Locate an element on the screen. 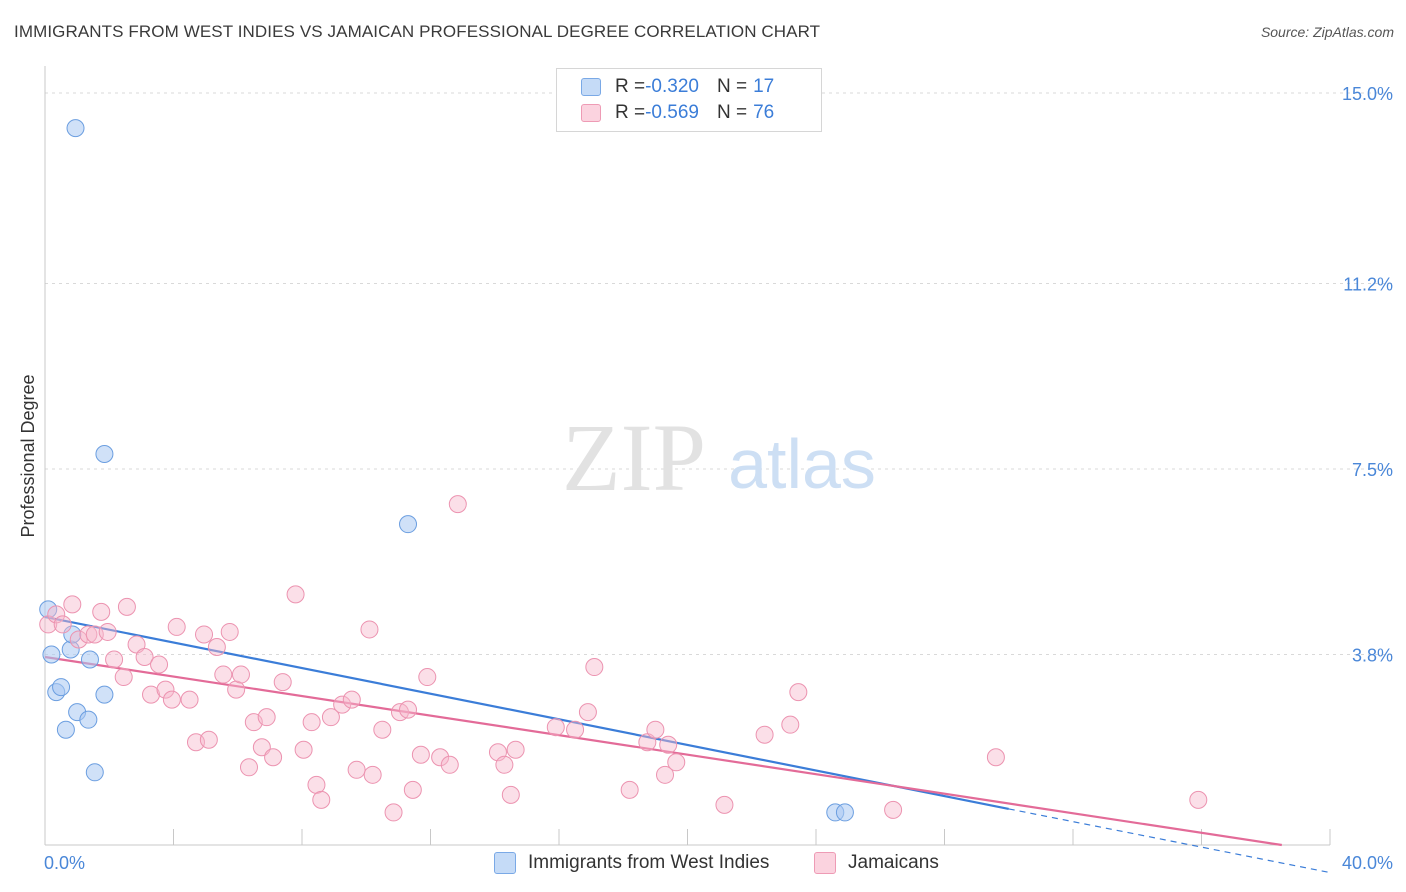 This screenshot has height=892, width=1406. y-tick-label: 7.5% is located at coordinates (1372, 470).